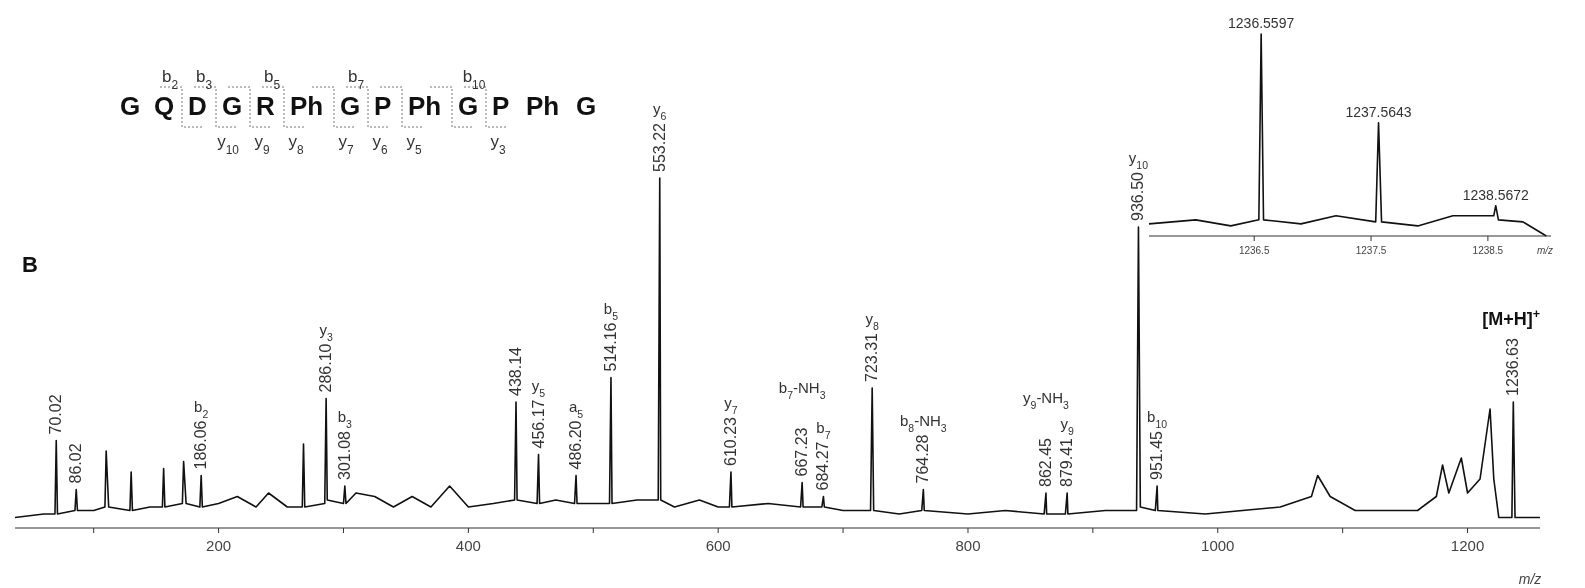 This screenshot has height=588, width=1585. Describe the element at coordinates (731, 405) in the screenshot. I see `annotation: y$_{7}$` at that location.